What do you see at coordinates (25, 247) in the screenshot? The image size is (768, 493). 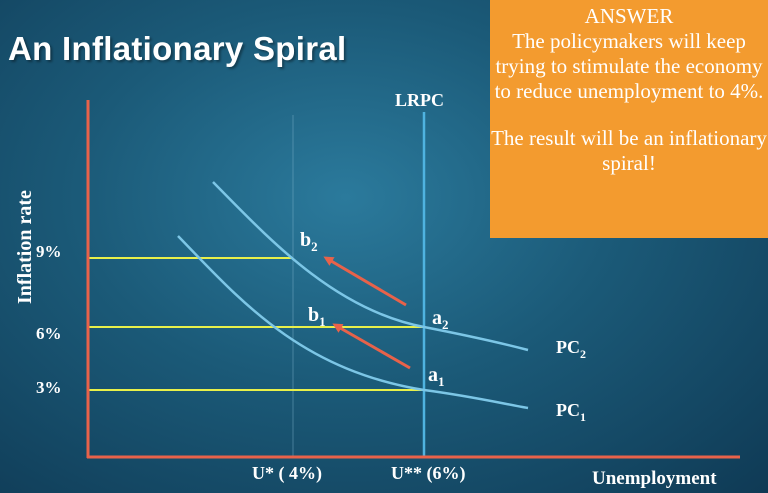 I see `y-axis-label: Inflation rate` at bounding box center [25, 247].